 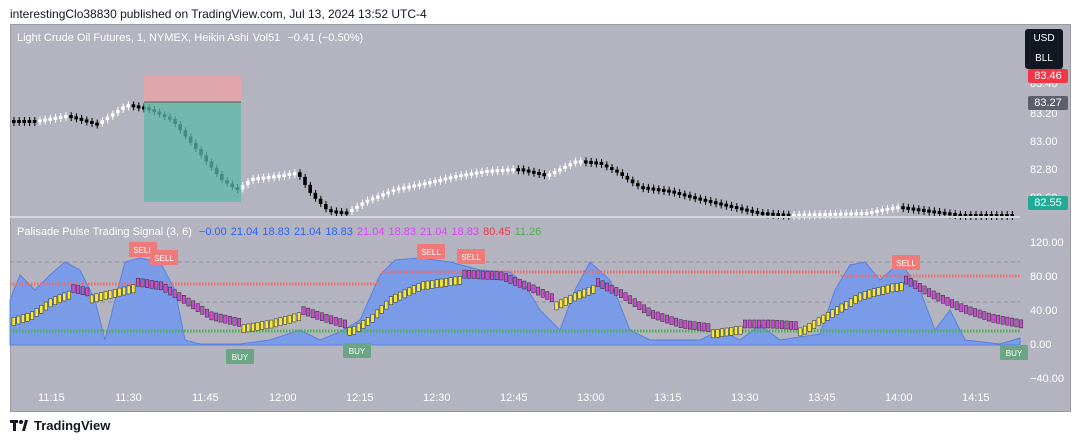 I want to click on axis-tick-label: 83.20, so click(x=1044, y=114).